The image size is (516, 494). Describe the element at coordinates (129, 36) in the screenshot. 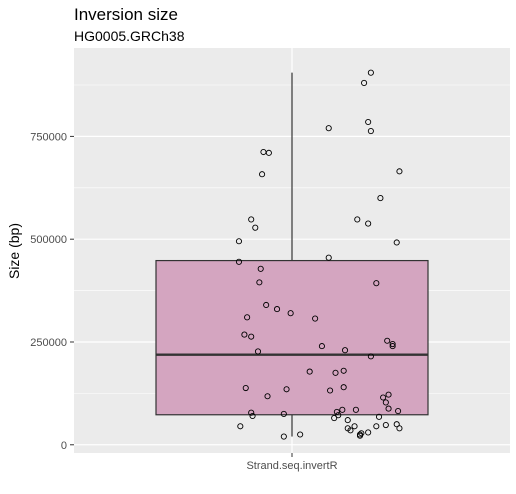

I see `chart-subtitle: HG0005.GRCh38` at that location.